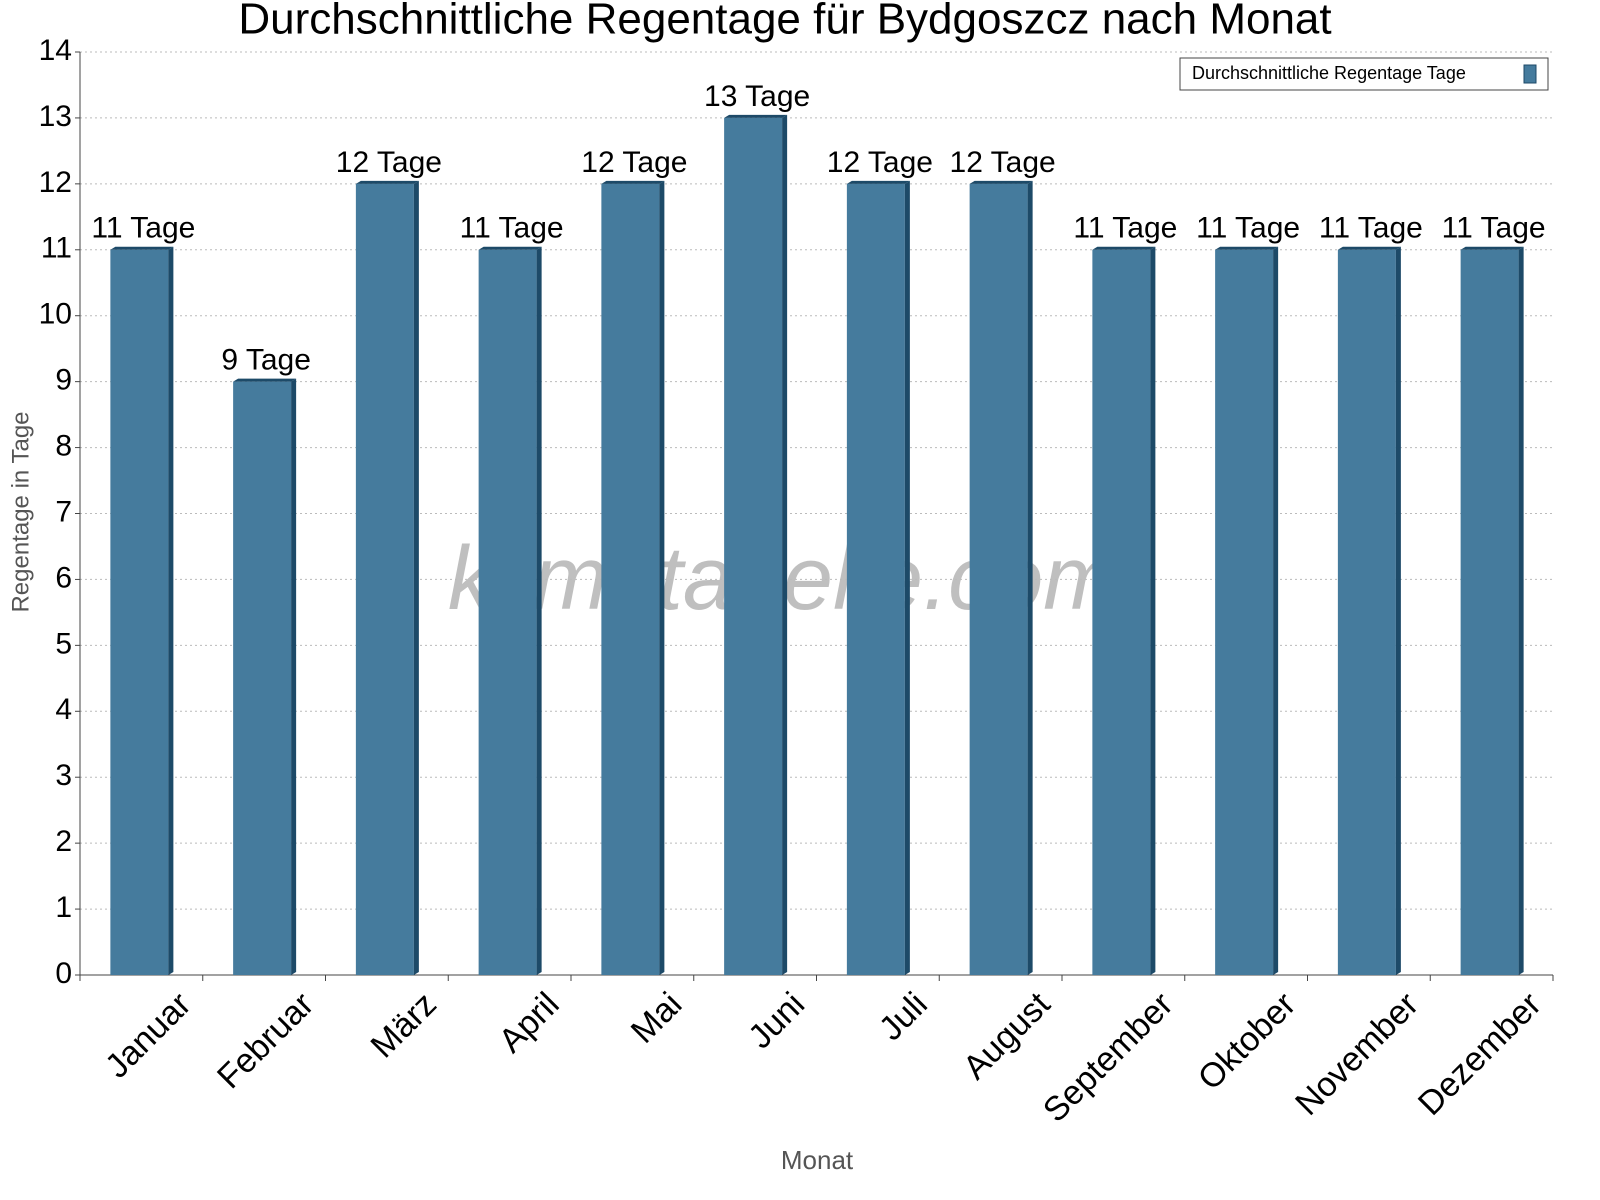 Image resolution: width=1600 pixels, height=1200 pixels. Describe the element at coordinates (55, 50) in the screenshot. I see `y-tick-label: 14` at that location.